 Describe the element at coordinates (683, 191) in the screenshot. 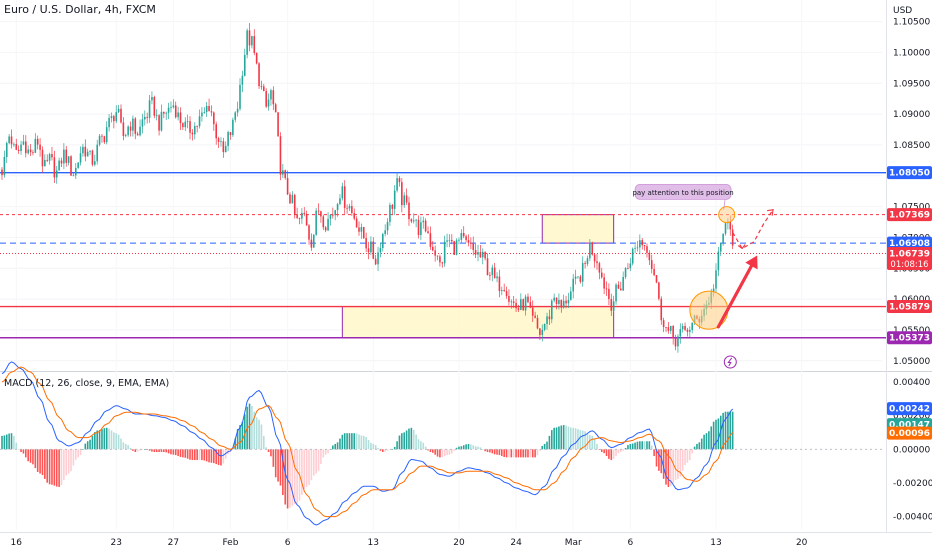

I see `callout-box` at that location.